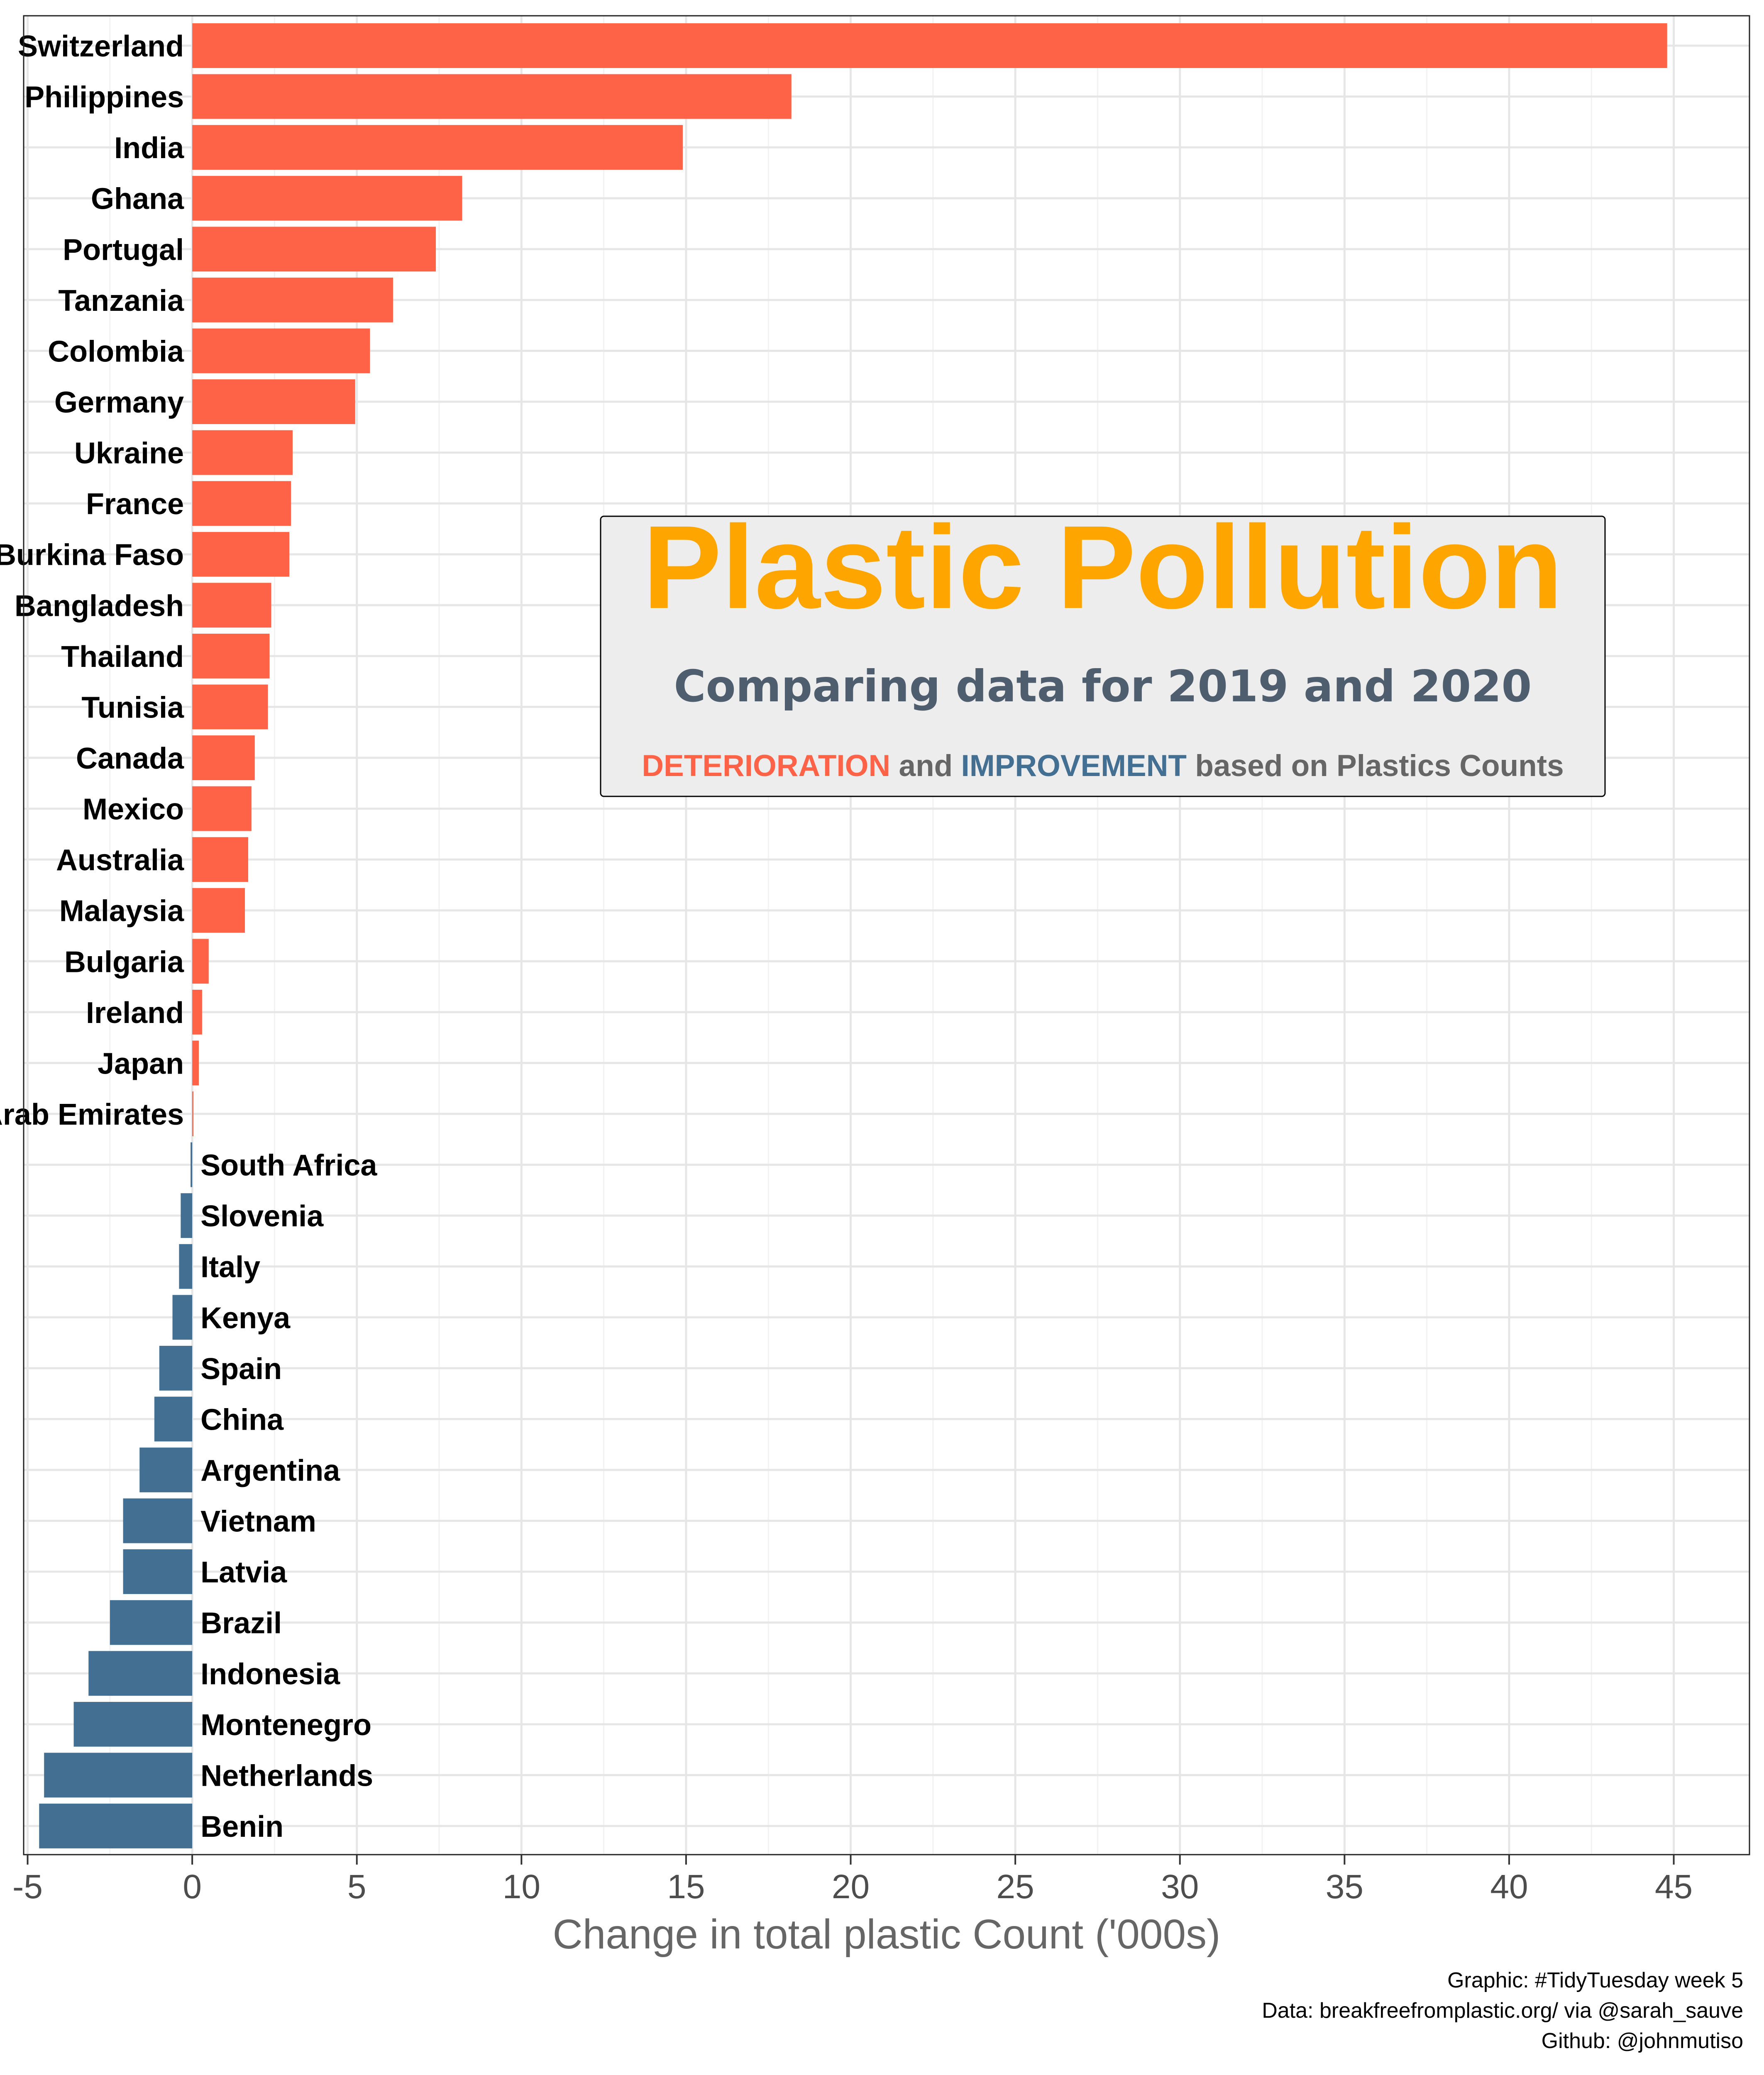 The width and height of the screenshot is (1764, 2075). What do you see at coordinates (1015, 1887) in the screenshot?
I see `x-tick-label: 25` at bounding box center [1015, 1887].